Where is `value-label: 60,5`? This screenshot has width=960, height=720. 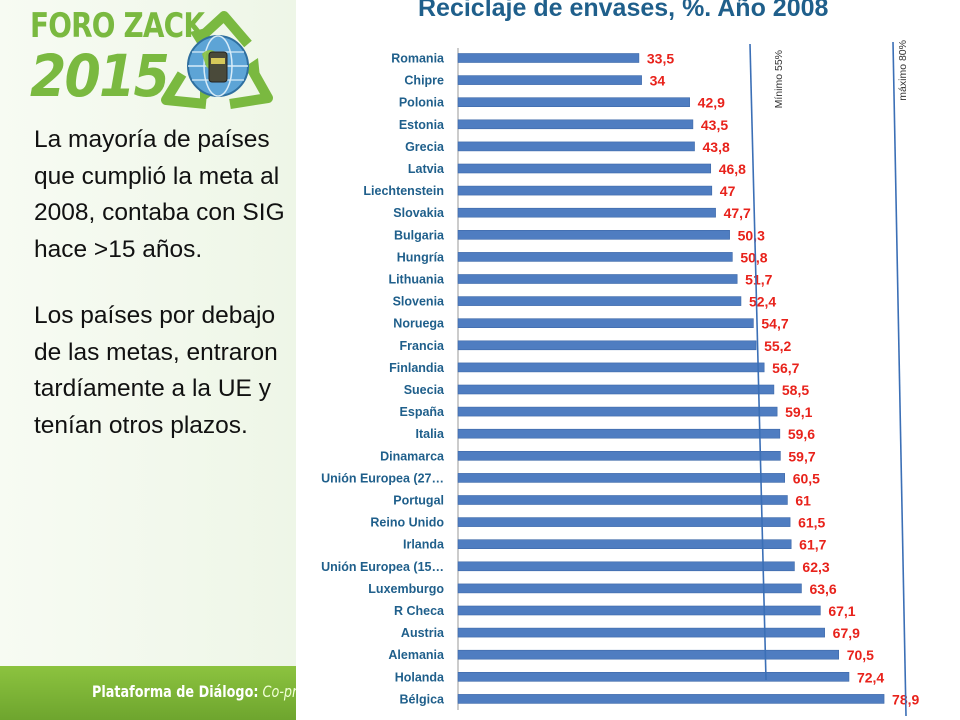
value-label: 60,5 is located at coordinates (806, 478).